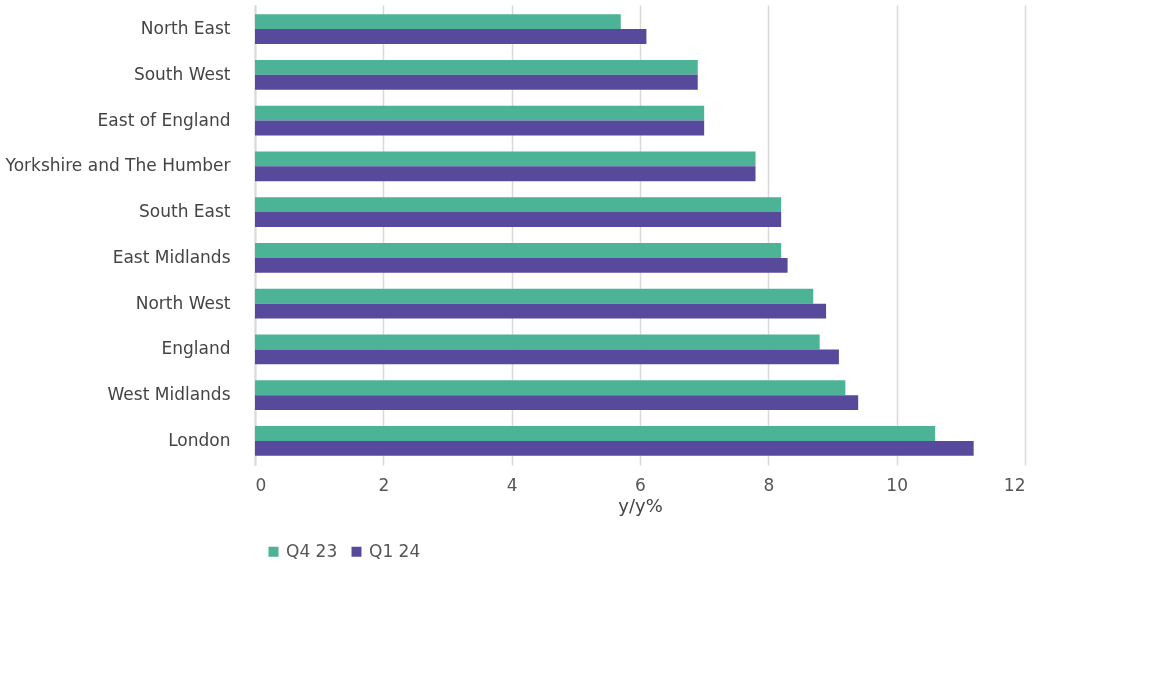  What do you see at coordinates (512, 484) in the screenshot?
I see `x-tick-label: 4` at bounding box center [512, 484].